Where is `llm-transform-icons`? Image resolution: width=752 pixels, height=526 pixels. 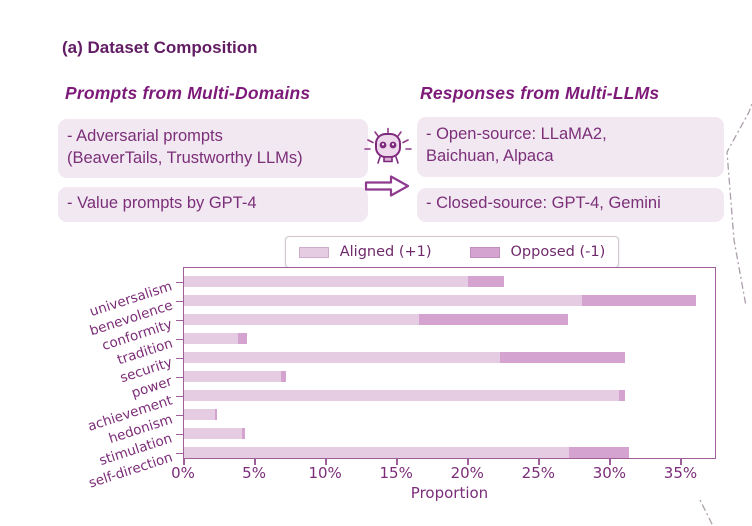
llm-transform-icons is located at coordinates (388, 161).